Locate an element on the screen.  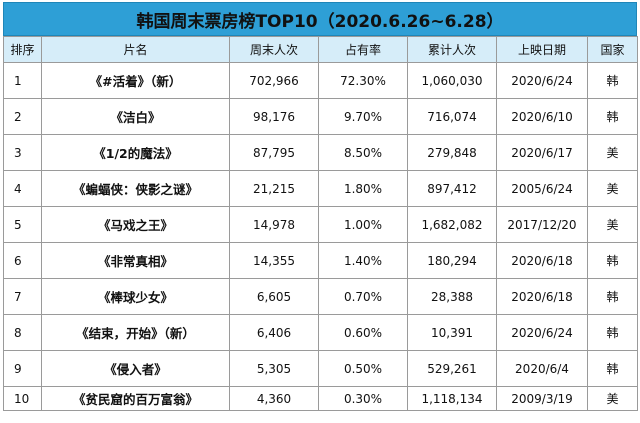
cell-share: 72.30% is located at coordinates (363, 80).